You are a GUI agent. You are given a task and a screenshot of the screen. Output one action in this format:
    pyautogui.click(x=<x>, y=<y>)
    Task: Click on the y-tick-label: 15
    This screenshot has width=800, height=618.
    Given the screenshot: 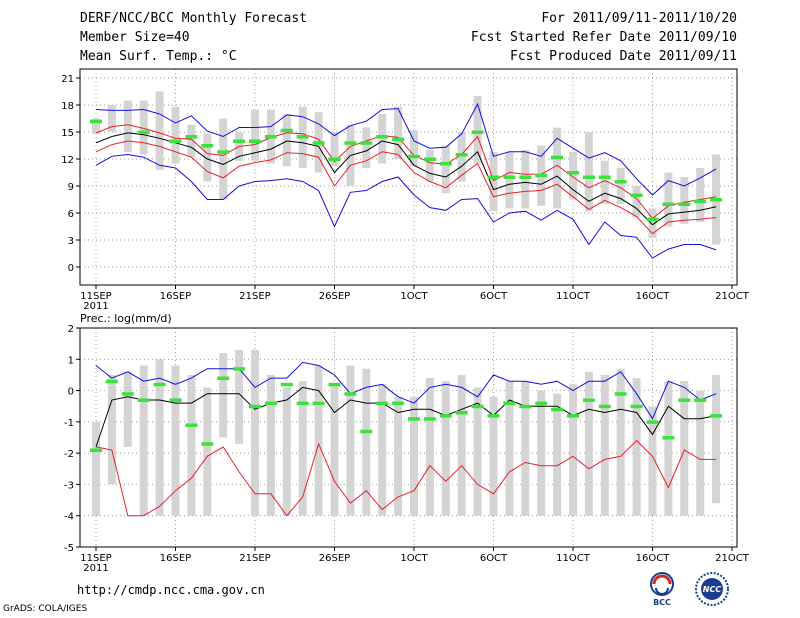 What is the action you would take?
    pyautogui.click(x=67, y=133)
    